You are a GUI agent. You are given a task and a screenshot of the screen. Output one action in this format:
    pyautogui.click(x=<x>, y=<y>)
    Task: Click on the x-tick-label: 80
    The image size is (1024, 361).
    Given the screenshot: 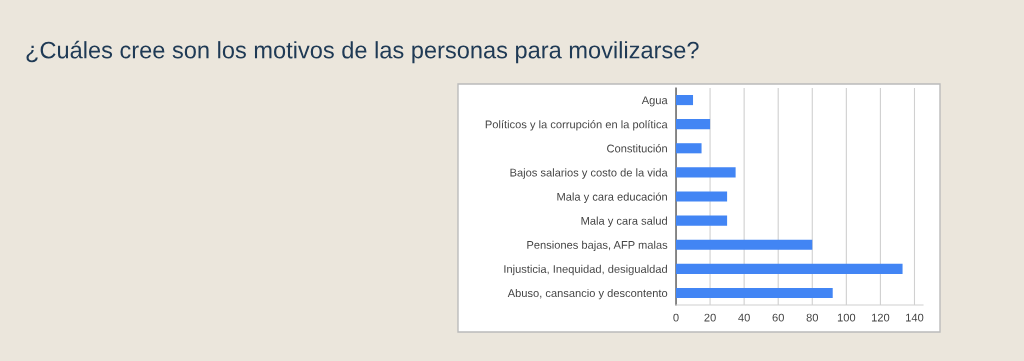 What is the action you would take?
    pyautogui.click(x=812, y=317)
    